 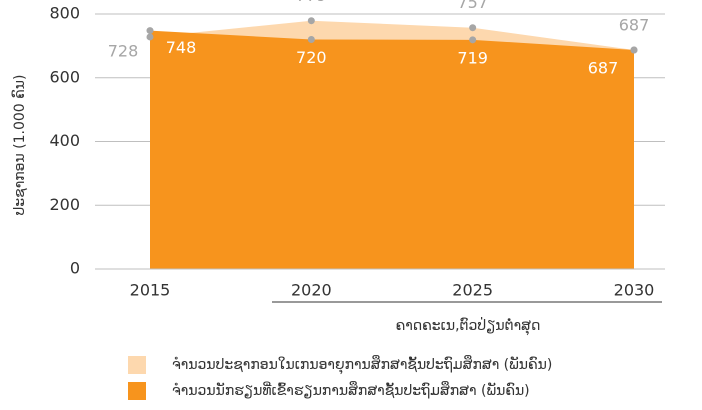 I want to click on data-label: 748, so click(x=181, y=47).